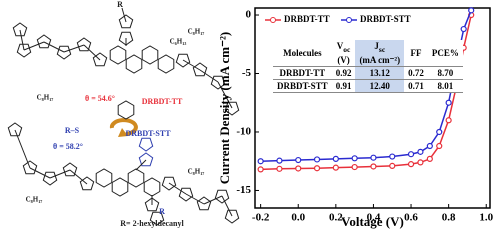 This screenshot has width=500, height=240. Describe the element at coordinates (374, 218) in the screenshot. I see `x-tick-label: 0.4` at that location.